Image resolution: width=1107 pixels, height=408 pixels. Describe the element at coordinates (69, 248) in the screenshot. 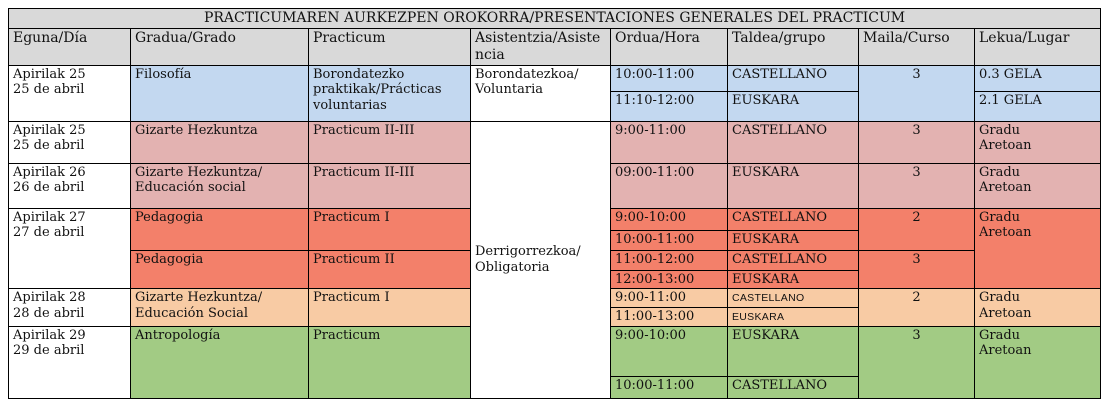

I see `cell-day: Apirilak 27 27 de abril` at that location.